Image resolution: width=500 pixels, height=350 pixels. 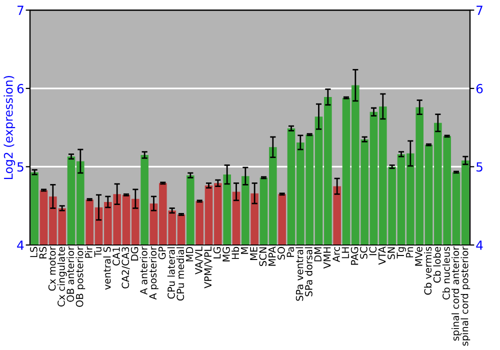 I want to click on y2-tick-label: 5, so click(x=479, y=167).